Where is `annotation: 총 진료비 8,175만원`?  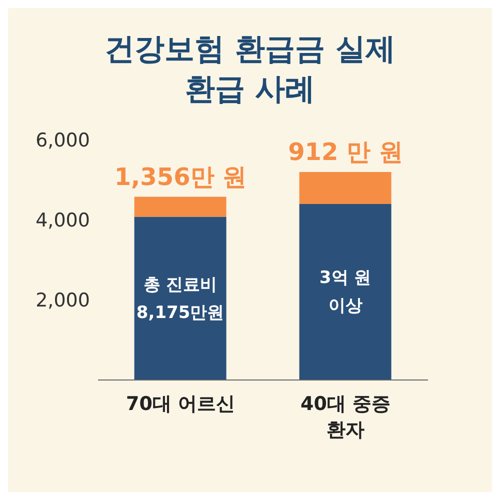
annotation: 총 진료비 8,175만원 is located at coordinates (180, 299).